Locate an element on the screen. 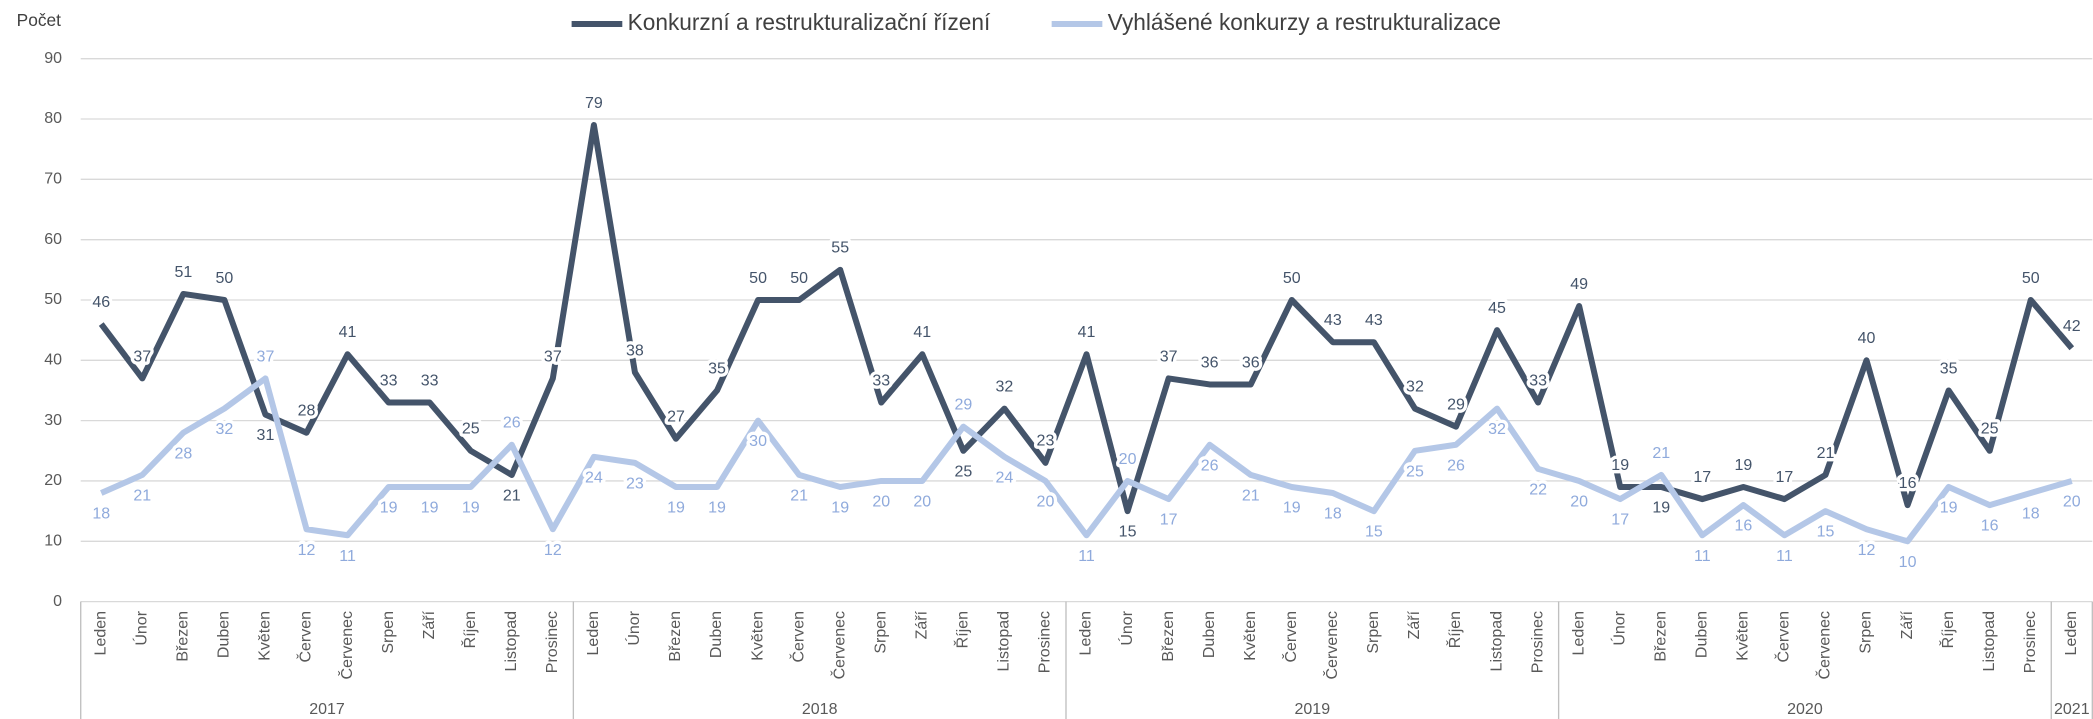  x-group-label: 2019 is located at coordinates (1313, 709).